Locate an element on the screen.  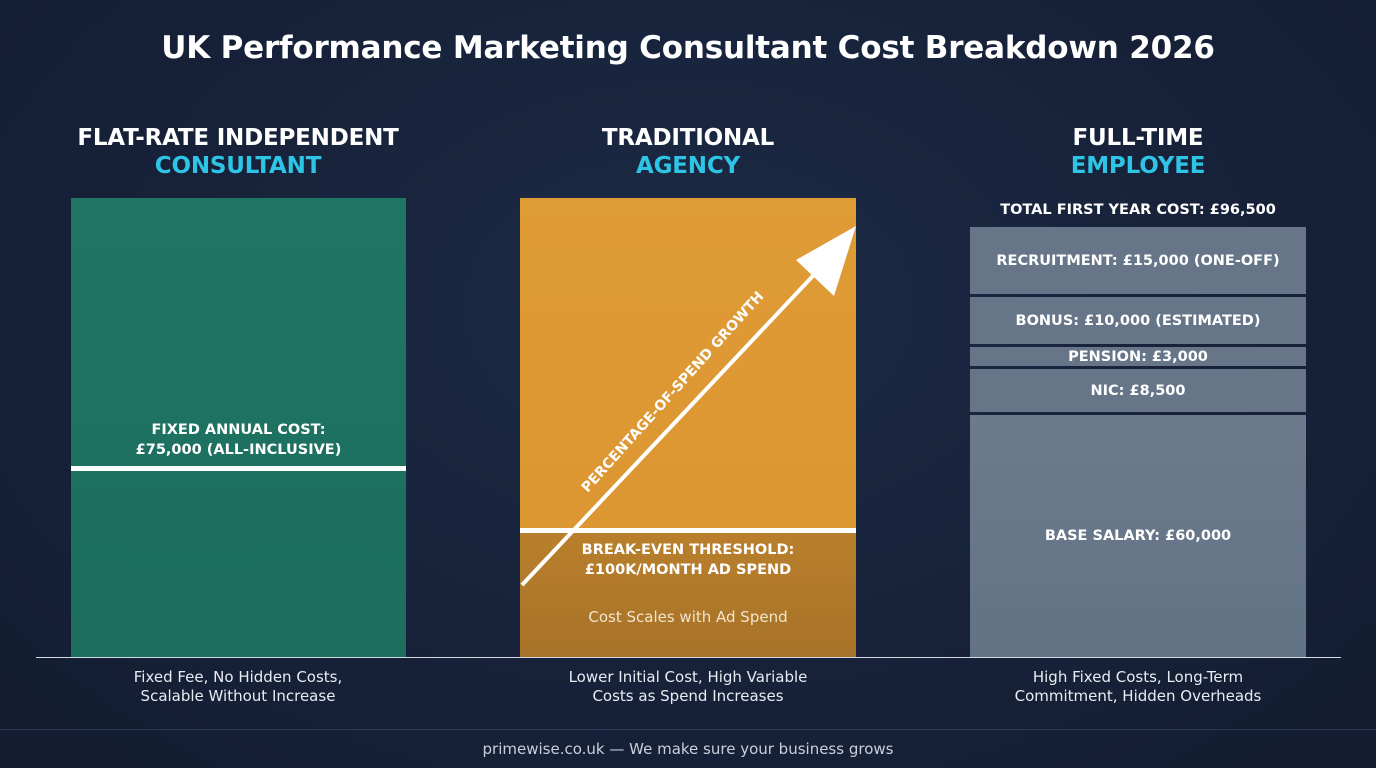
consultant-heading-line2: CONSULTANT is located at coordinates (238, 166).